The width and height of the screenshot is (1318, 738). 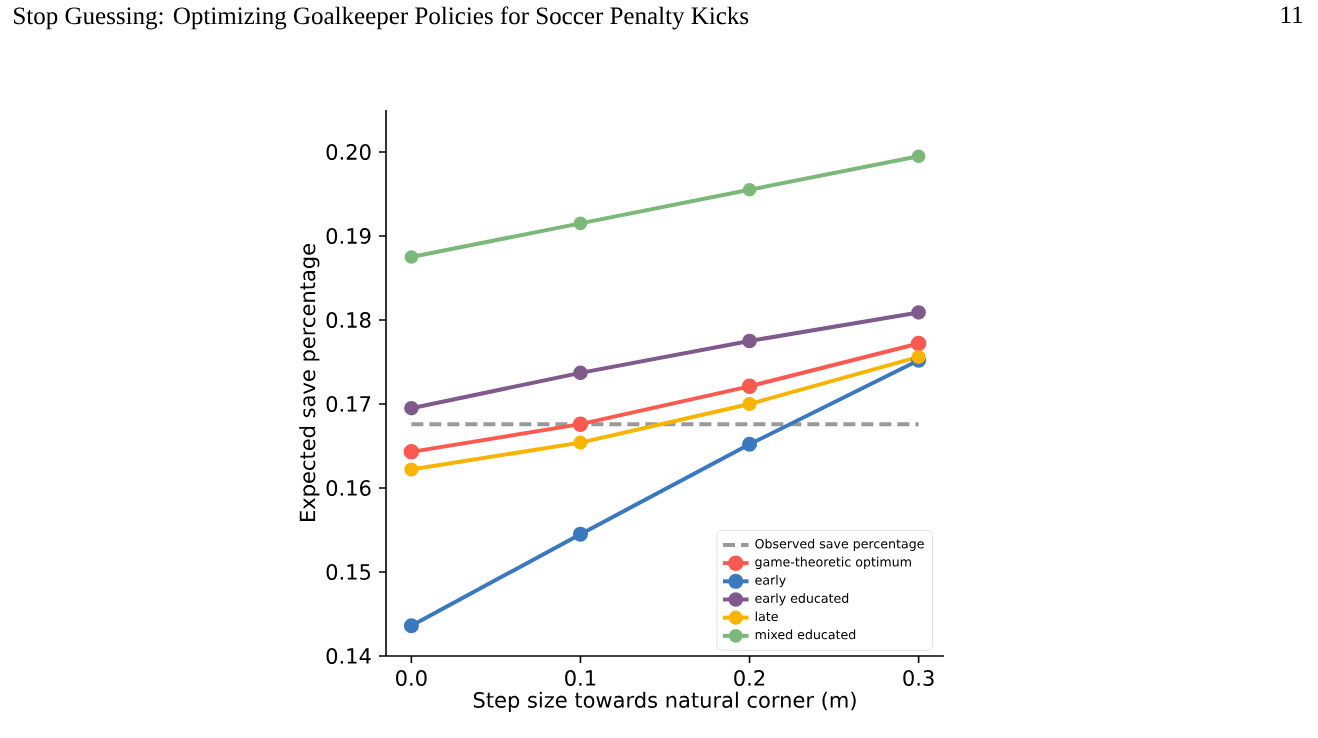 What do you see at coordinates (348, 572) in the screenshot?
I see `y-tick-label: 0.15` at bounding box center [348, 572].